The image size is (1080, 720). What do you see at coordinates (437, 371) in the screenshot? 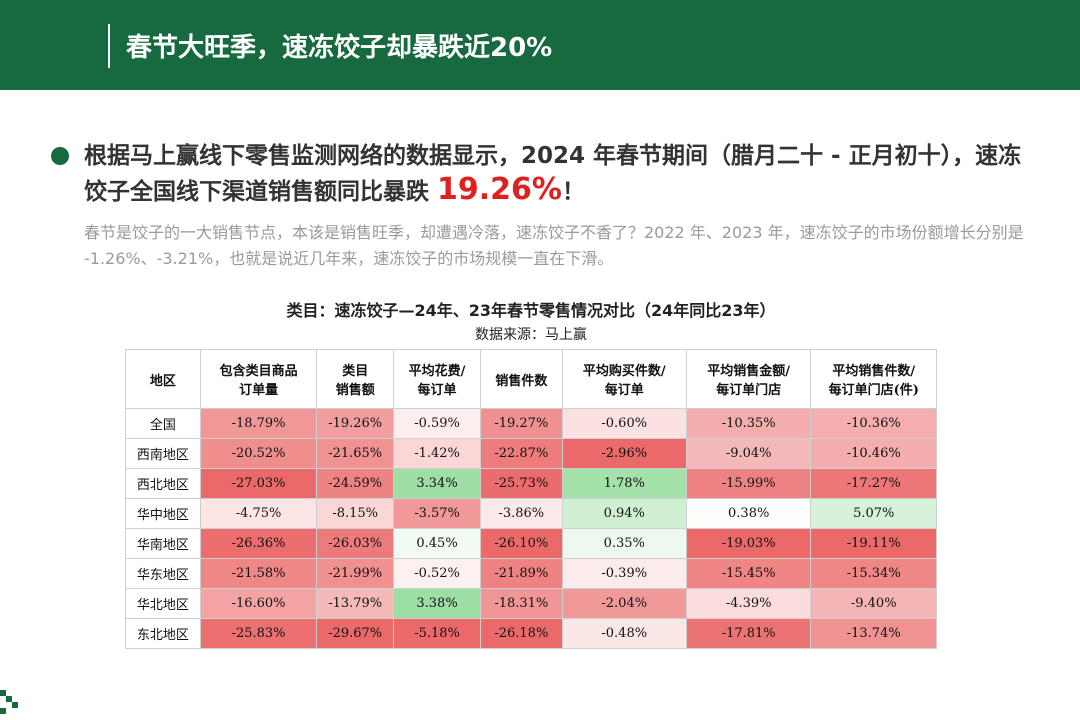
I see `column-header-line: 平均花费/` at bounding box center [437, 371].